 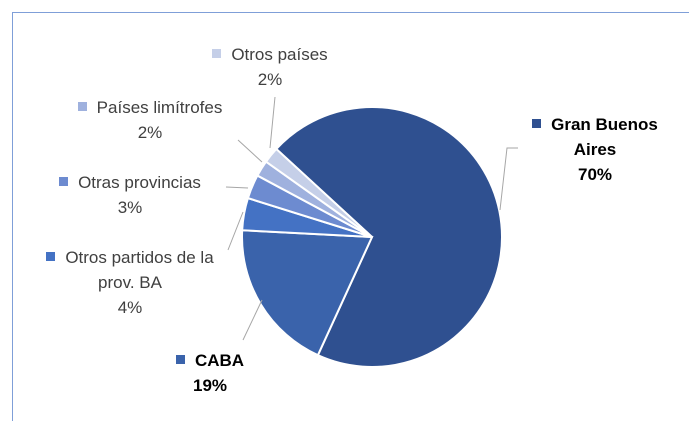 I want to click on data-label: Otras provincias 3%, so click(x=130, y=195).